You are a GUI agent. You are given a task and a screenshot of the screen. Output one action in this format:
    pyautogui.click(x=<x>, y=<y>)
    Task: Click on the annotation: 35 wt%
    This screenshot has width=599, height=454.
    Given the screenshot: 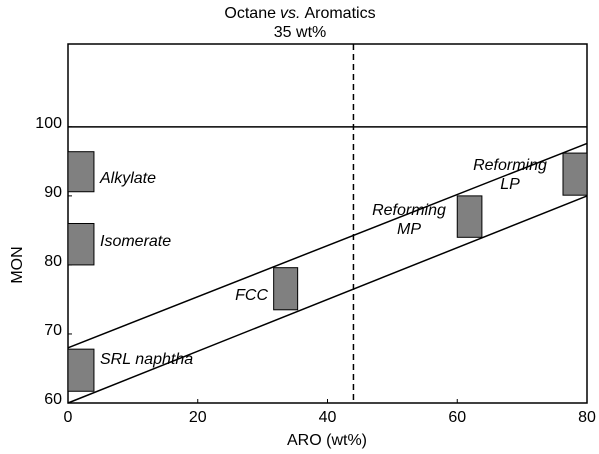 What is the action you would take?
    pyautogui.click(x=300, y=32)
    